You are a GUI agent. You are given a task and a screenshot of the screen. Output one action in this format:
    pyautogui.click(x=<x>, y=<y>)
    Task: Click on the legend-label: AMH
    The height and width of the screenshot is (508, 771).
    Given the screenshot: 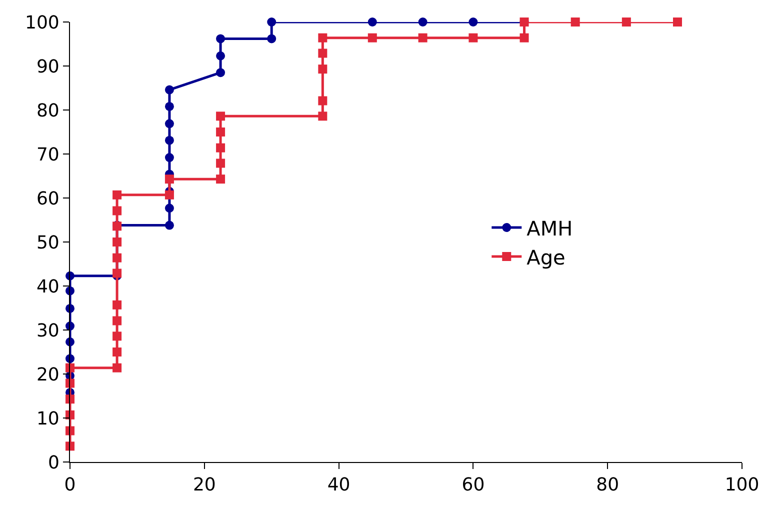 What is the action you would take?
    pyautogui.click(x=549, y=228)
    